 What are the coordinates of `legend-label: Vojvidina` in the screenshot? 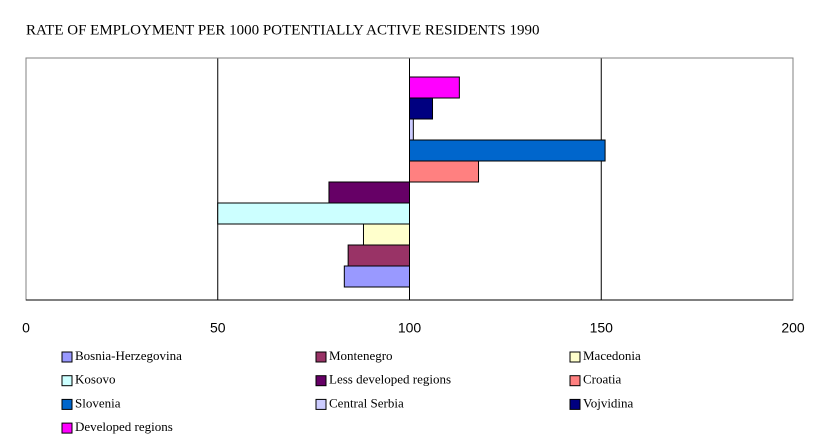 It's located at (608, 402).